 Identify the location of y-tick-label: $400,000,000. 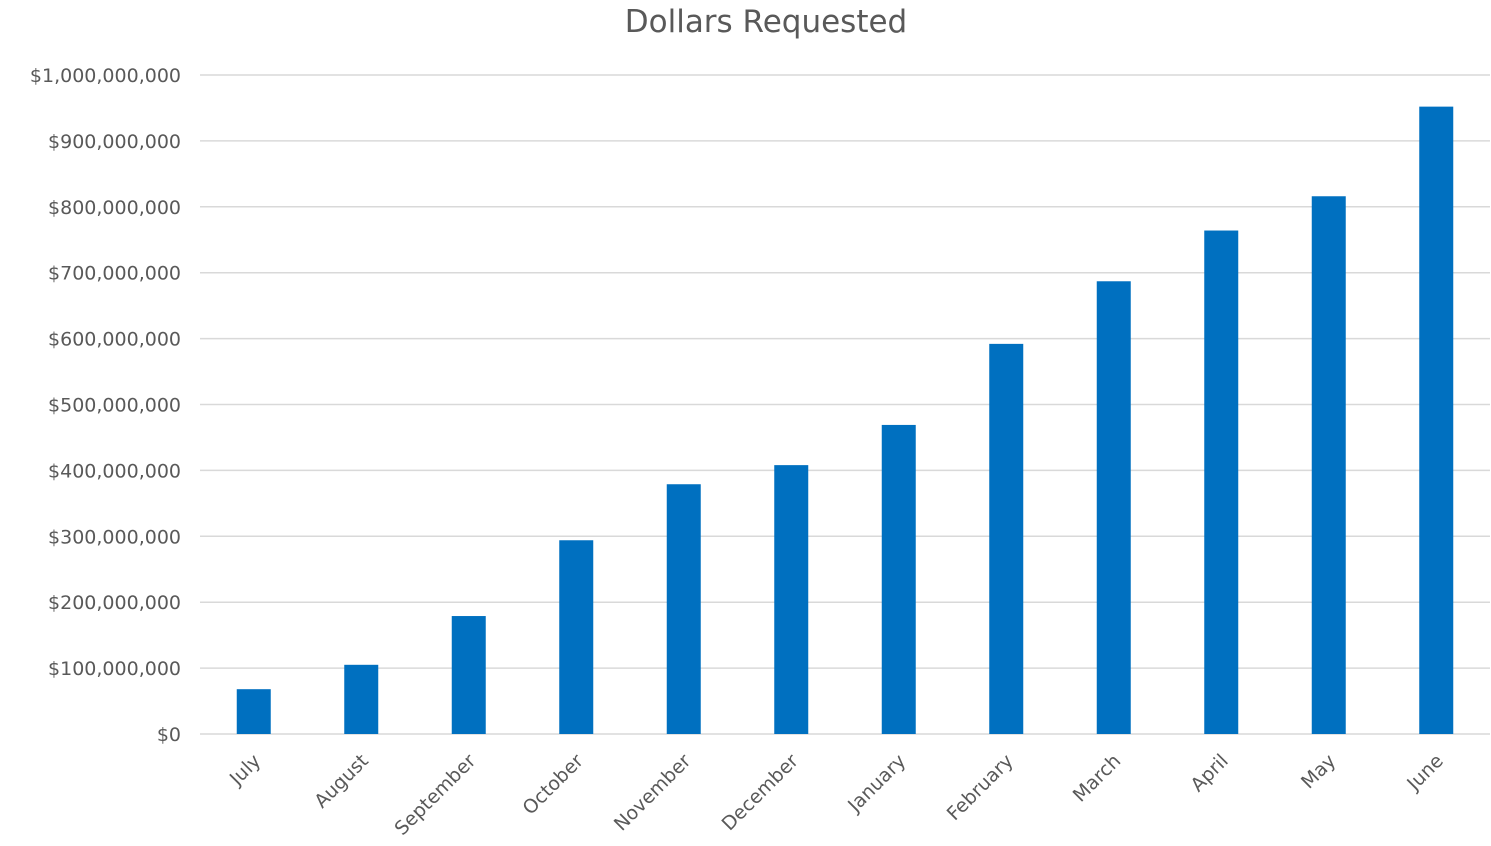
(114, 471).